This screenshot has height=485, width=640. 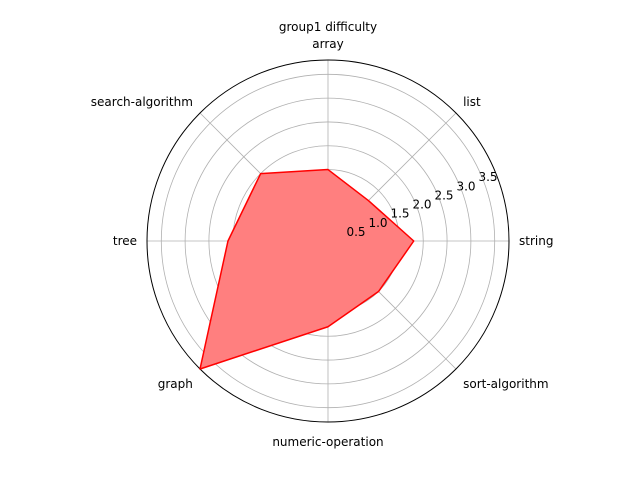 What do you see at coordinates (421, 205) in the screenshot?
I see `r-tick-label-3: 2.0` at bounding box center [421, 205].